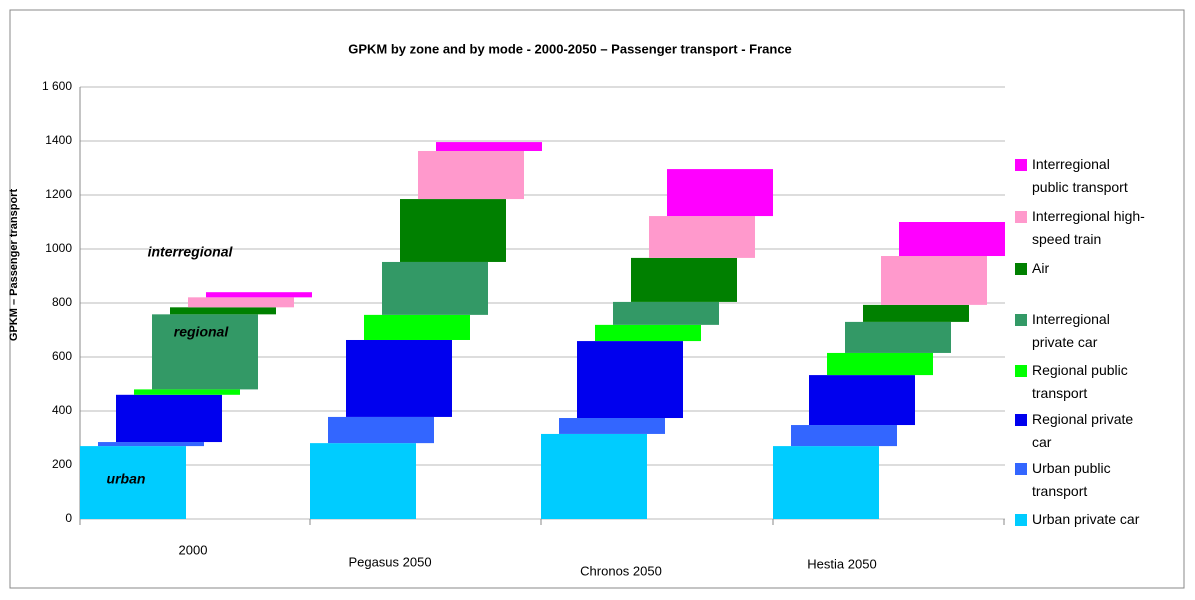 The width and height of the screenshot is (1195, 600). Describe the element at coordinates (621, 570) in the screenshot. I see `x-tick-label: Chronos 2050` at that location.